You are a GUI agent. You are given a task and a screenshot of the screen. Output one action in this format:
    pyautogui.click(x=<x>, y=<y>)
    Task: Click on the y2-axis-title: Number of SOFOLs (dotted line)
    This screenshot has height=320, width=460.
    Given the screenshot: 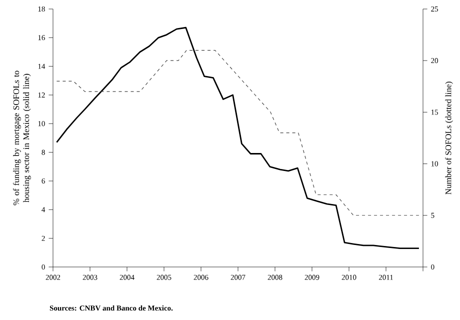 What is the action you would take?
    pyautogui.click(x=449, y=138)
    